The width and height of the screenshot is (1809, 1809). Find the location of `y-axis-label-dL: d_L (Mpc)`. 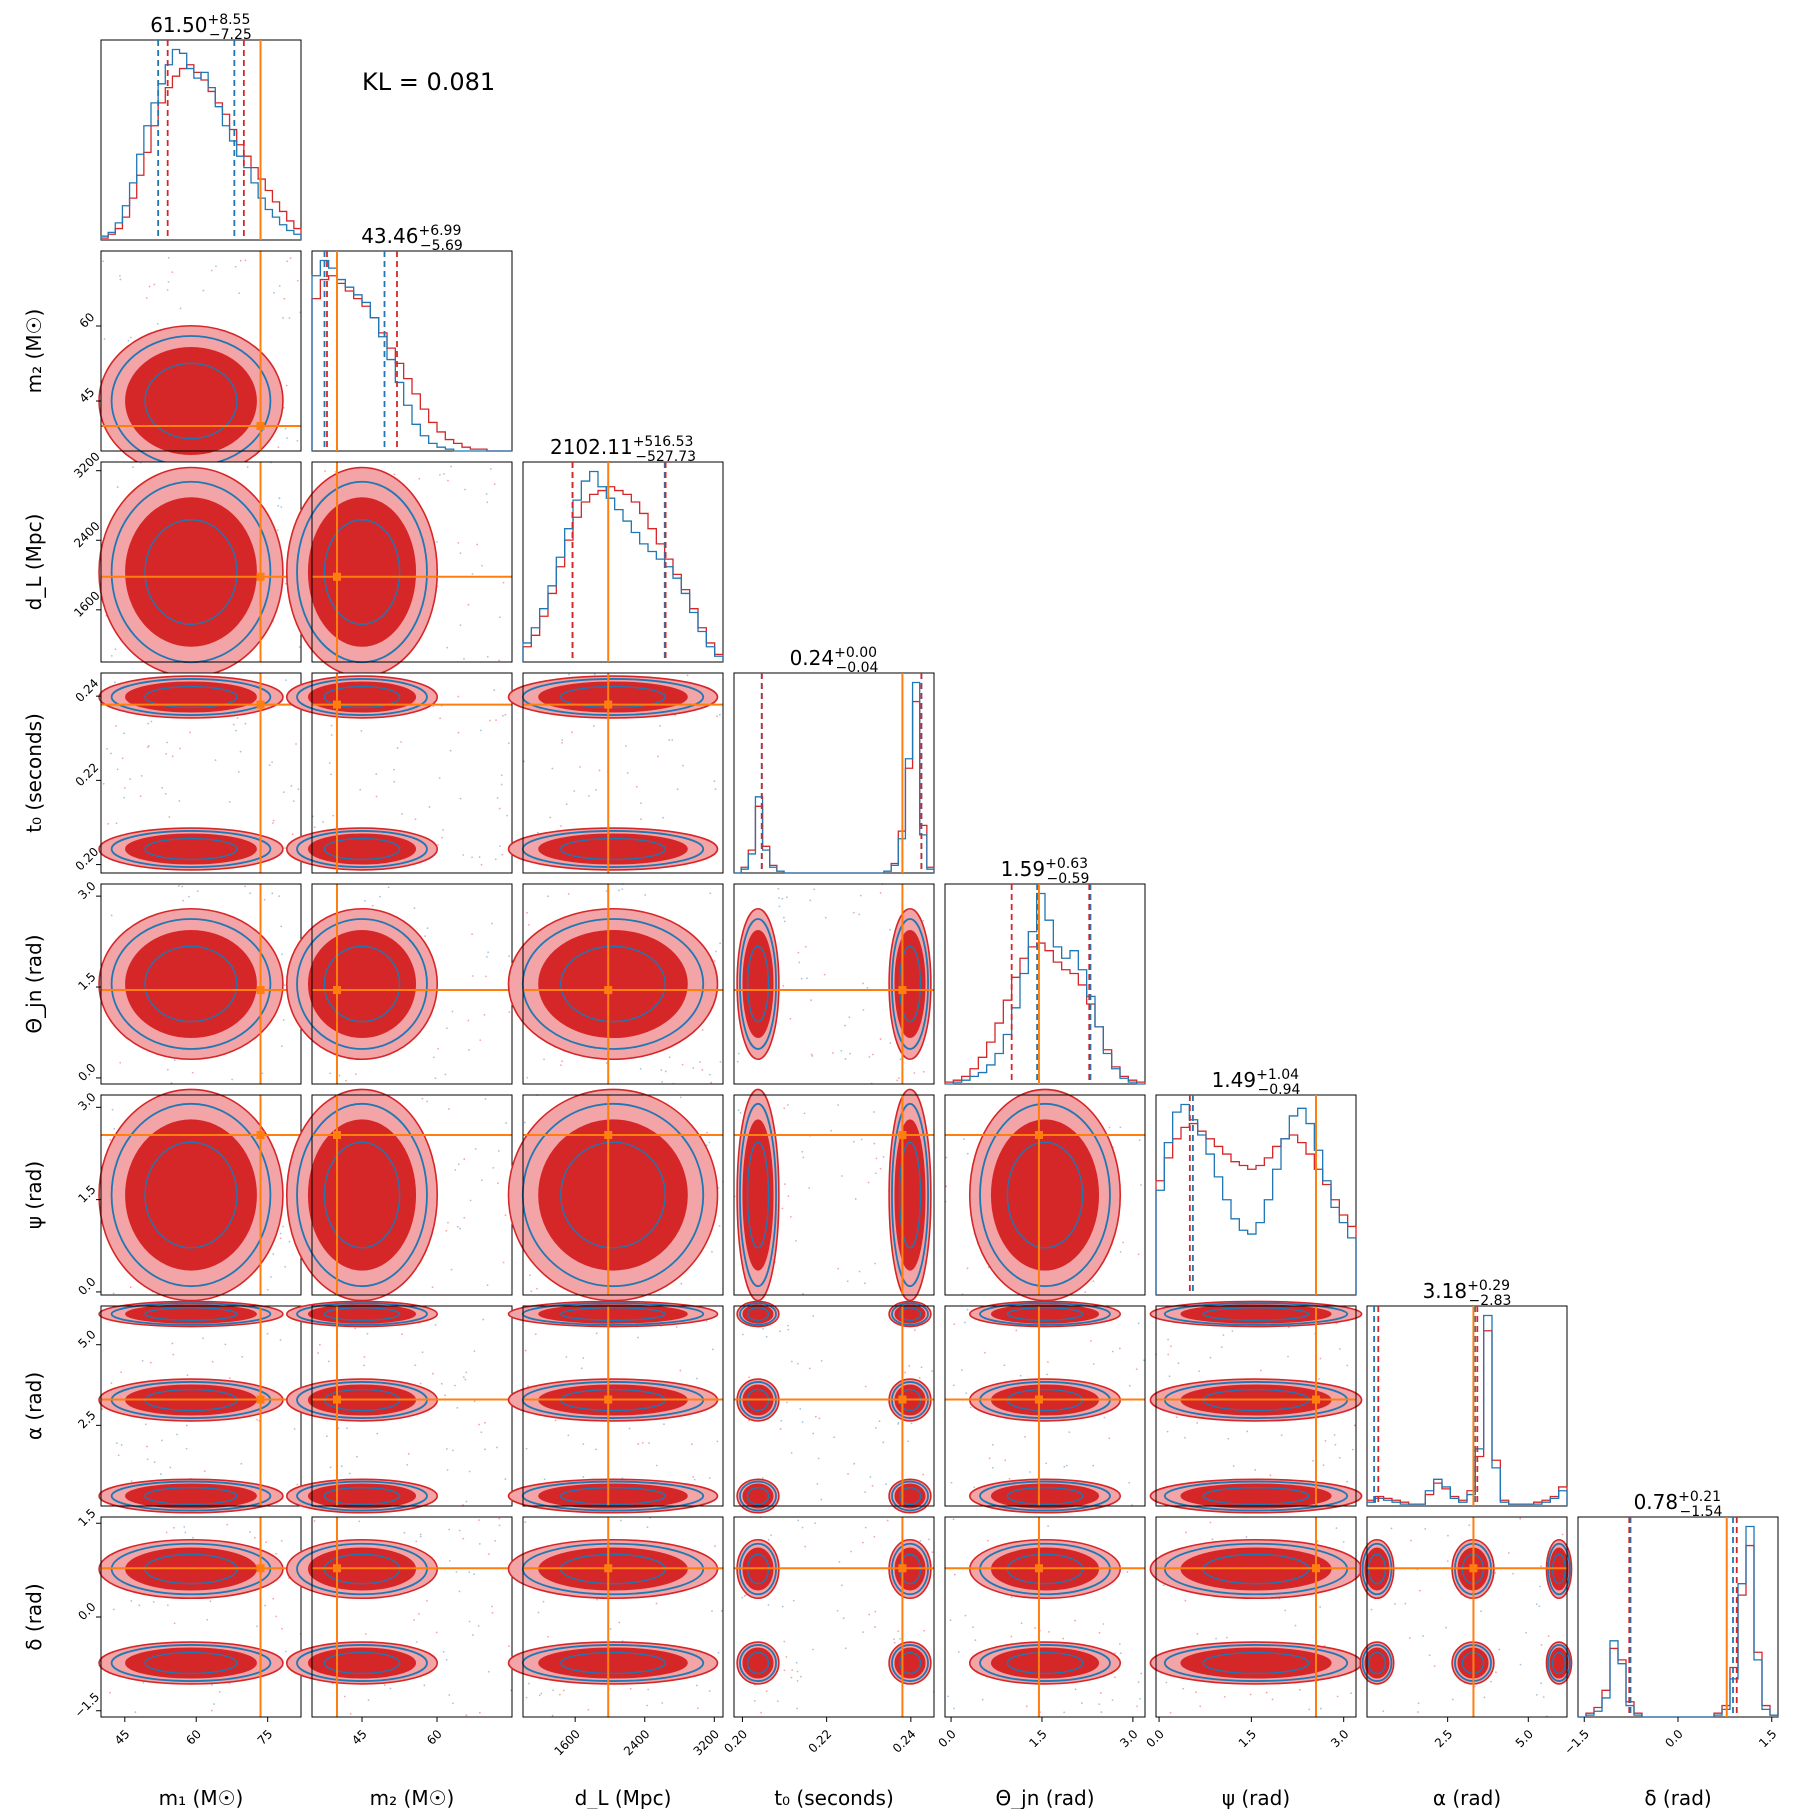

y-axis-label-dL: d_L (Mpc) is located at coordinates (34, 562).